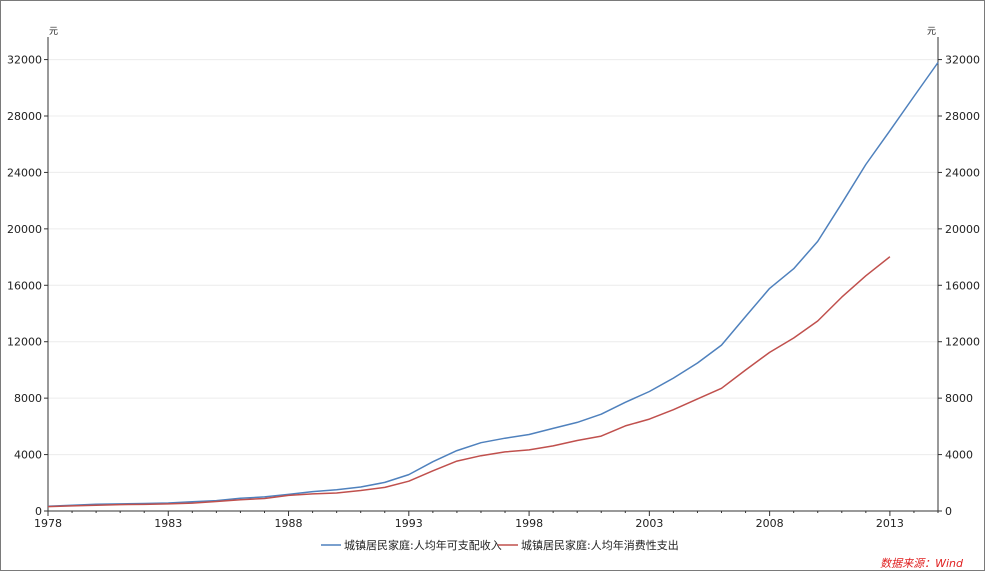 The height and width of the screenshot is (572, 985). I want to click on left-y-tick-label: 32000, so click(24, 60).